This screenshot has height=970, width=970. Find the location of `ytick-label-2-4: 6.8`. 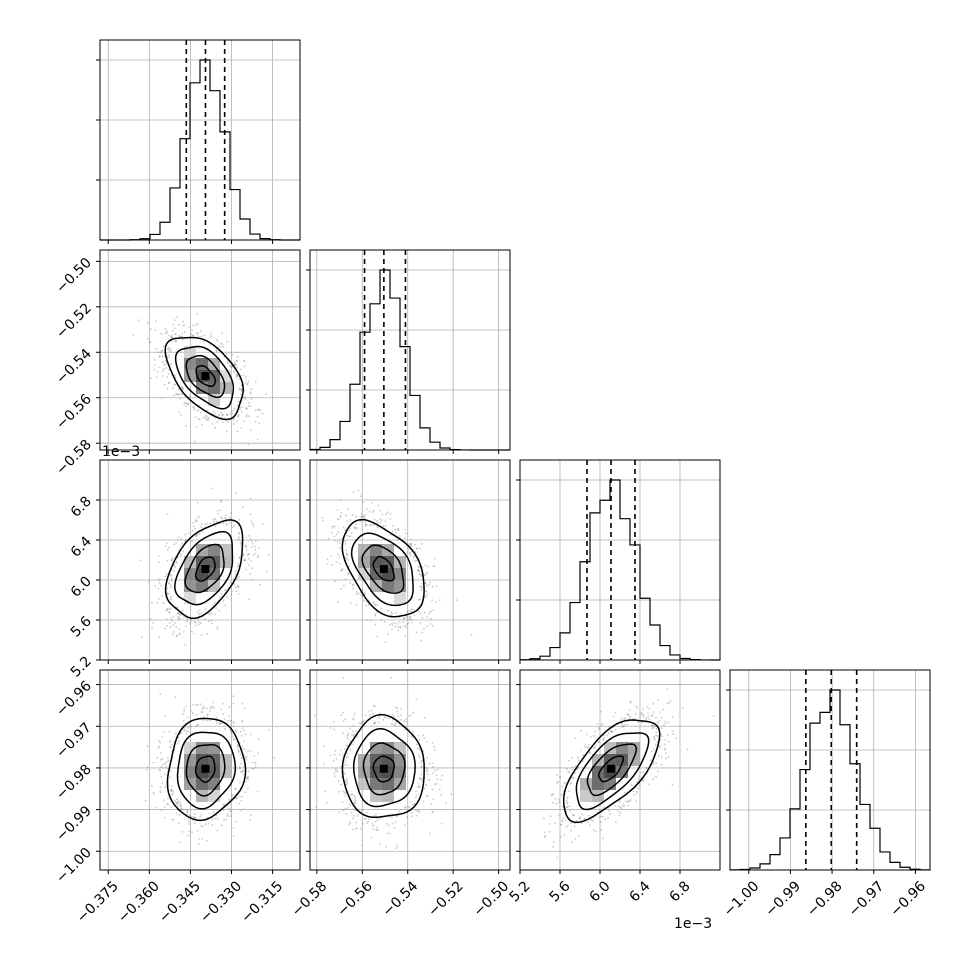

ytick-label-2-4: 6.8 is located at coordinates (81, 507).